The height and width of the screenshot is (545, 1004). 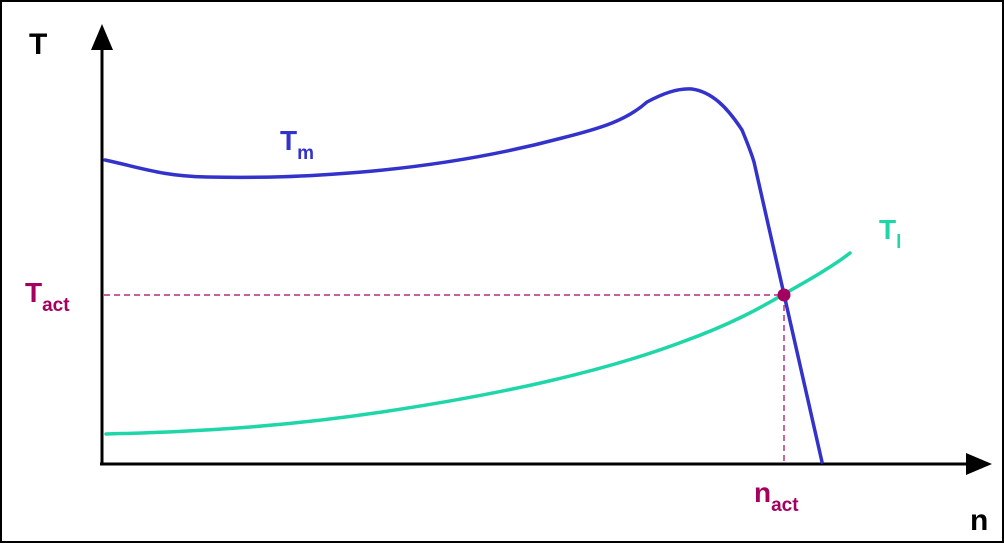 I want to click on tact-label-sub: act, so click(x=56, y=305).